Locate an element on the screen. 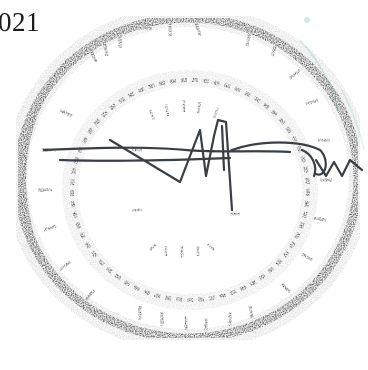 This screenshot has width=368, height=370. stamp-center-emblem is located at coordinates (186, 179).